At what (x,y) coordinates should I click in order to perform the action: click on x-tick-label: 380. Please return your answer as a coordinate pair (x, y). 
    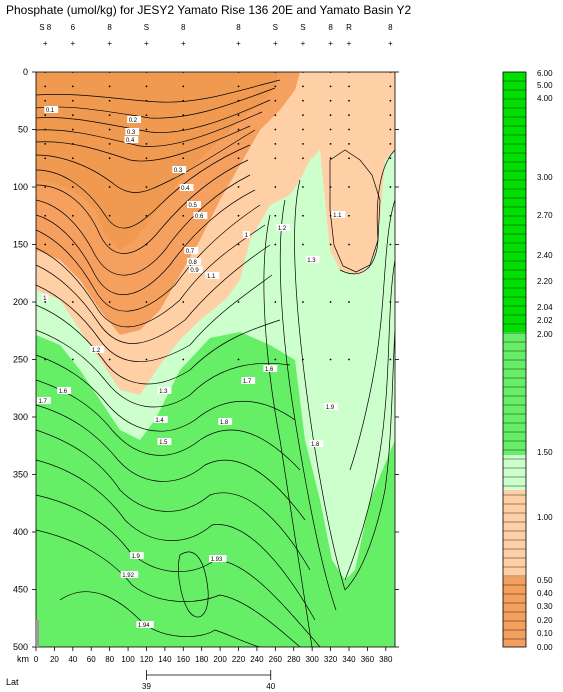
    Looking at the image, I should click on (386, 659).